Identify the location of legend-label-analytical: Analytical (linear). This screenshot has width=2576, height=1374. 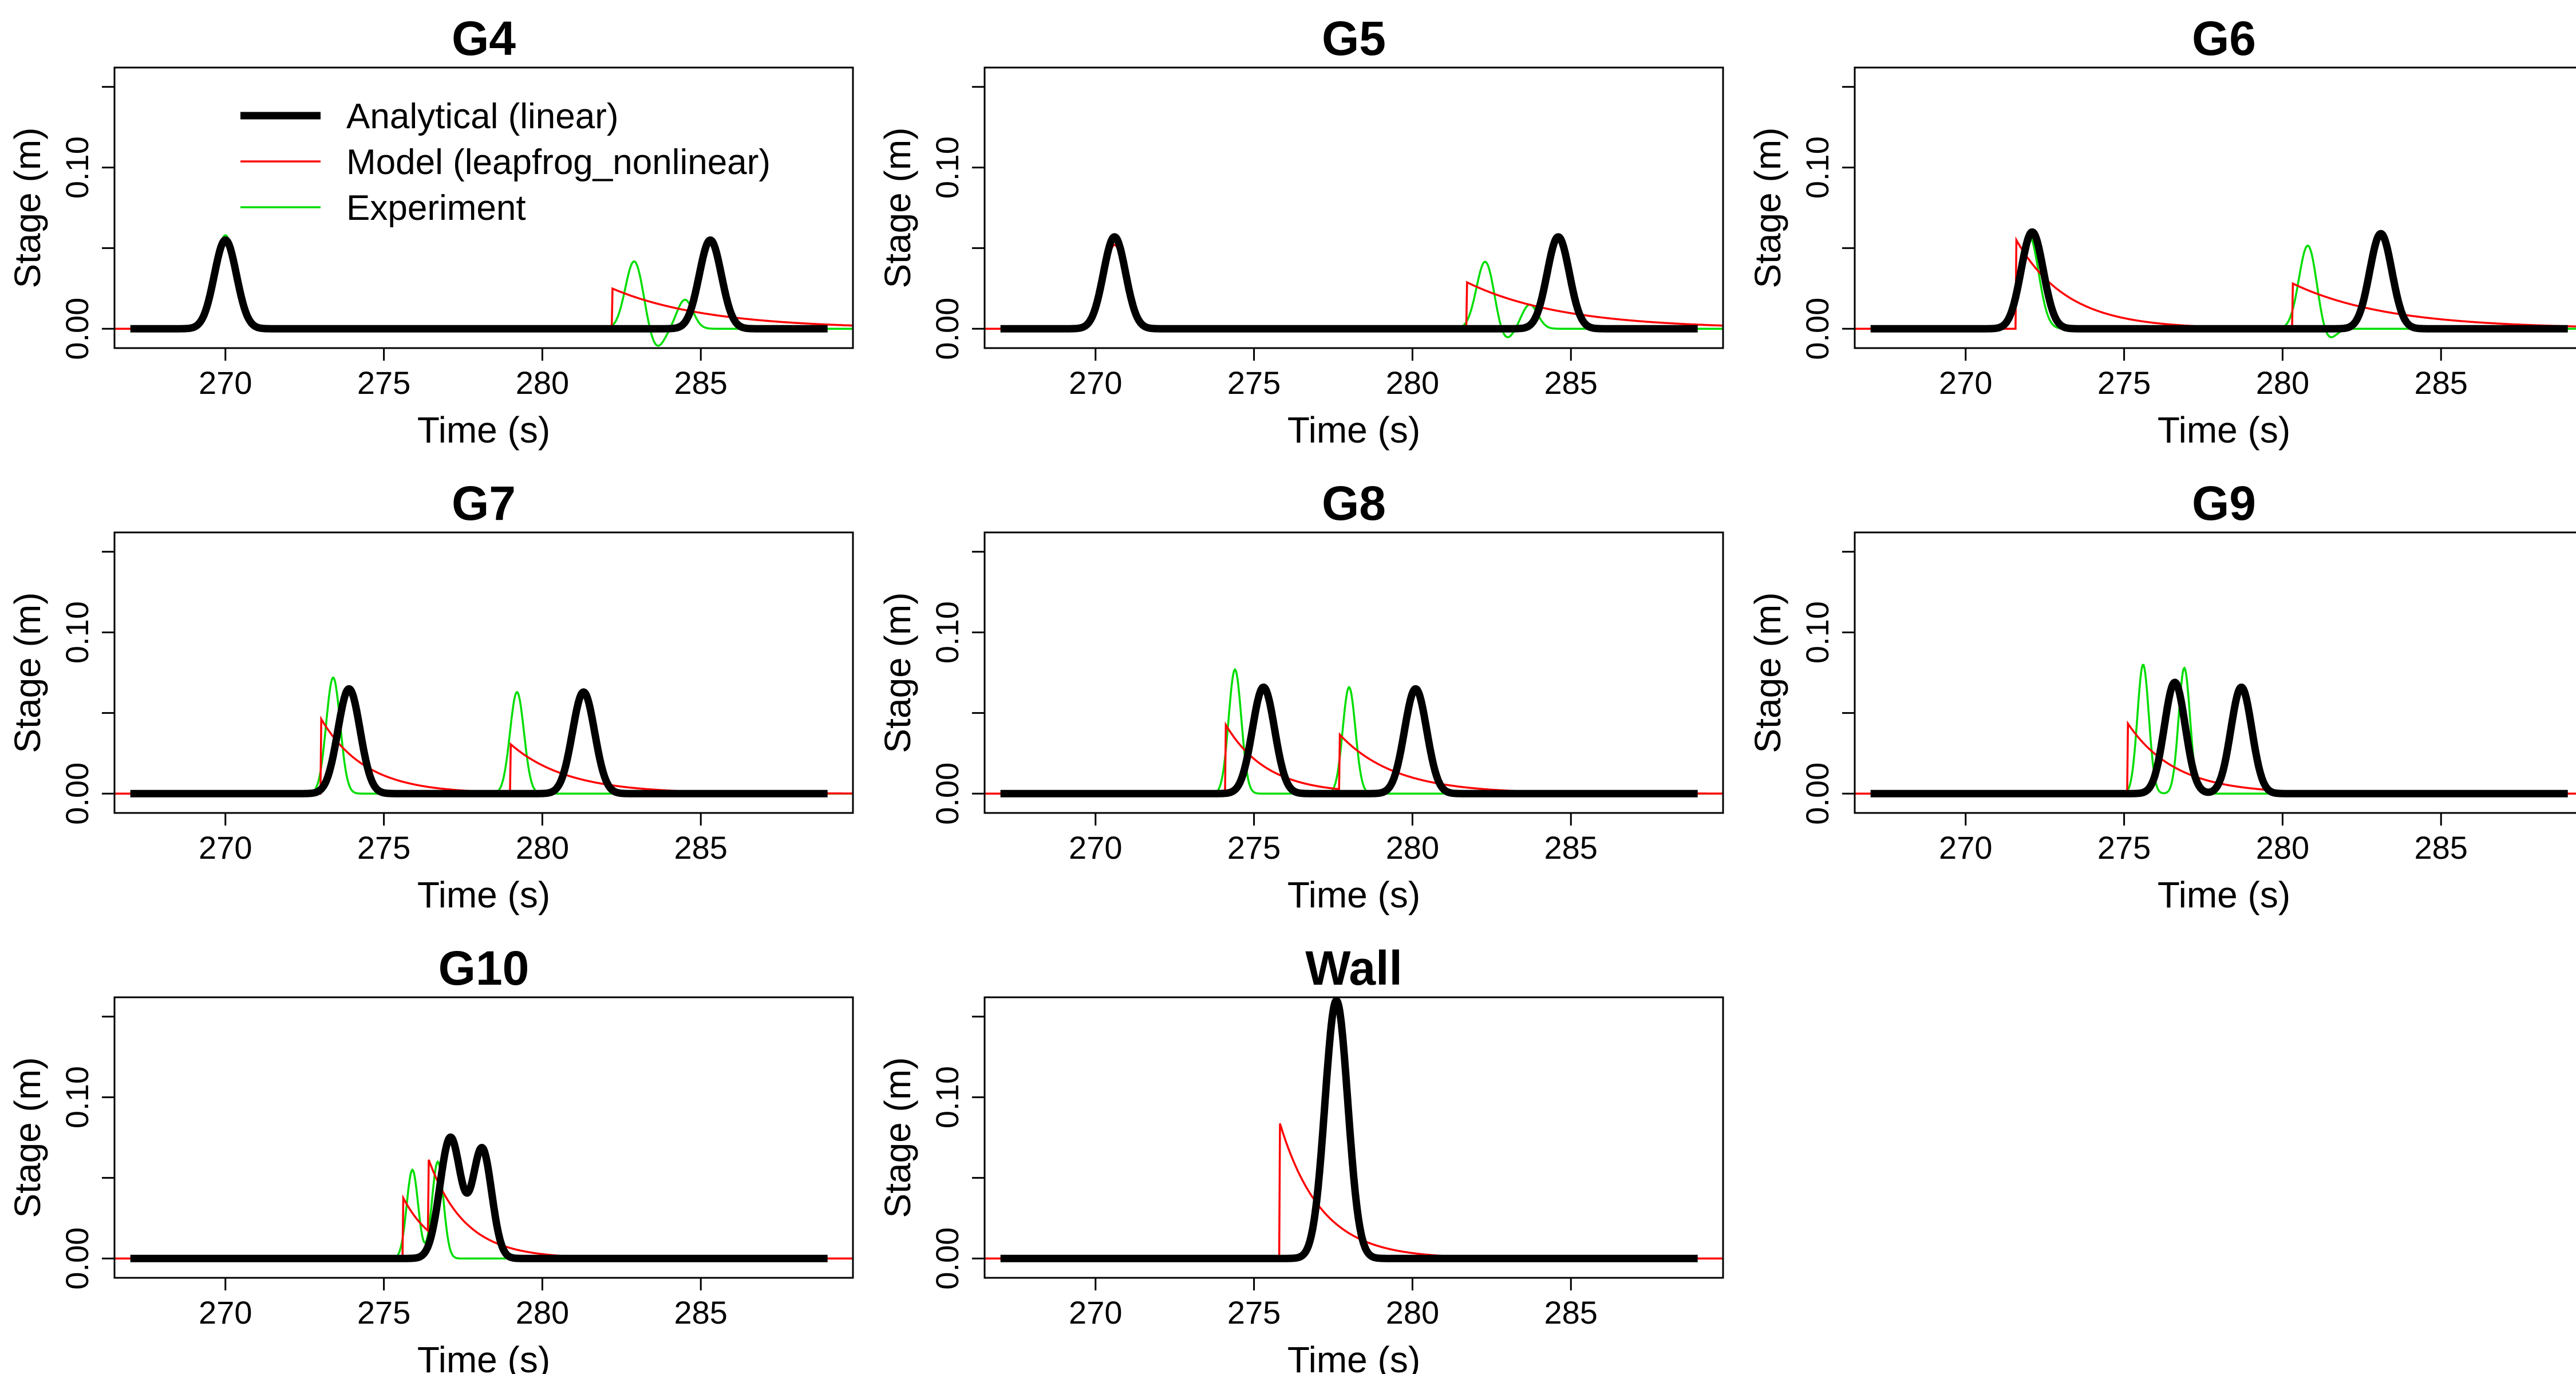
(482, 116).